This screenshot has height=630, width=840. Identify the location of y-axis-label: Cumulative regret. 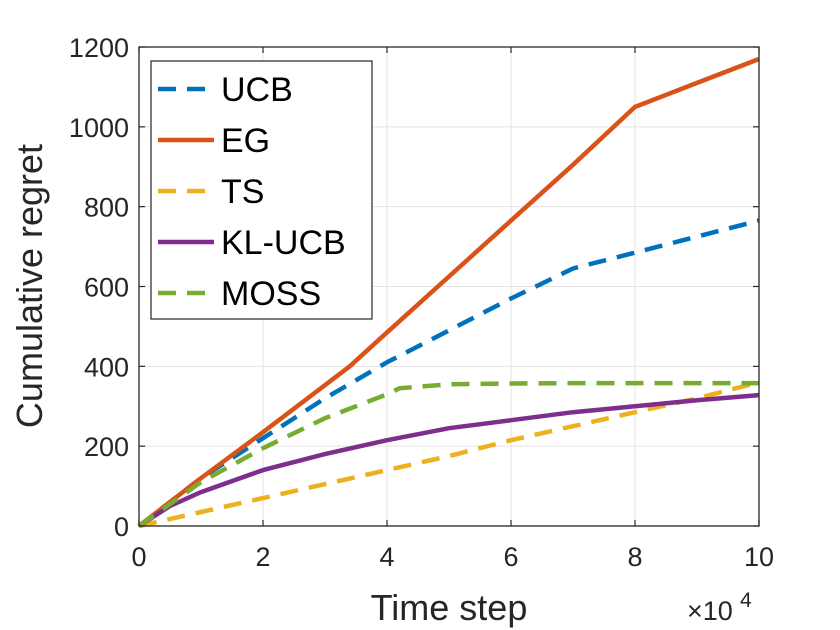
(29, 286).